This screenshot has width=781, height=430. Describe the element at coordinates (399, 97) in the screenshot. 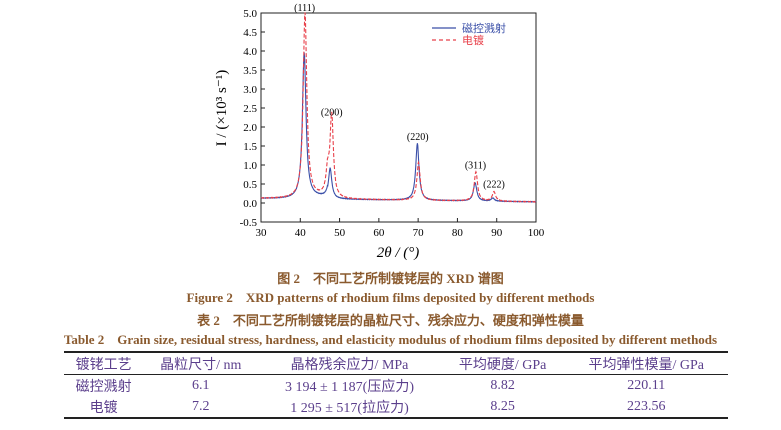

I see `annotations: (111) (200) (220) (311) (222)` at that location.